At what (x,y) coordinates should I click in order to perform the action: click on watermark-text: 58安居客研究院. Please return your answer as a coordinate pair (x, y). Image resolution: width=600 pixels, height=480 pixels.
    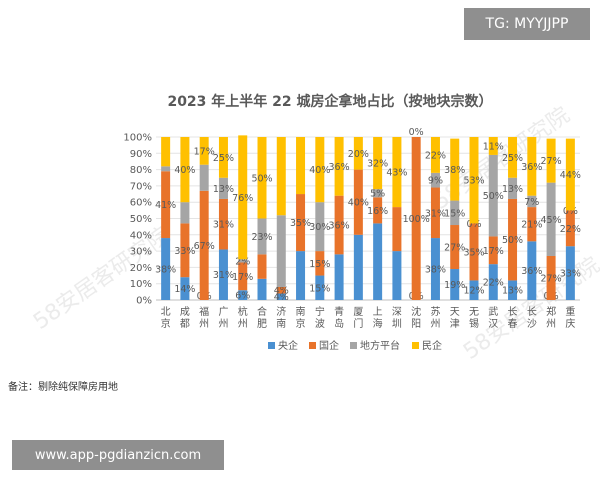
    Looking at the image, I should click on (101, 279).